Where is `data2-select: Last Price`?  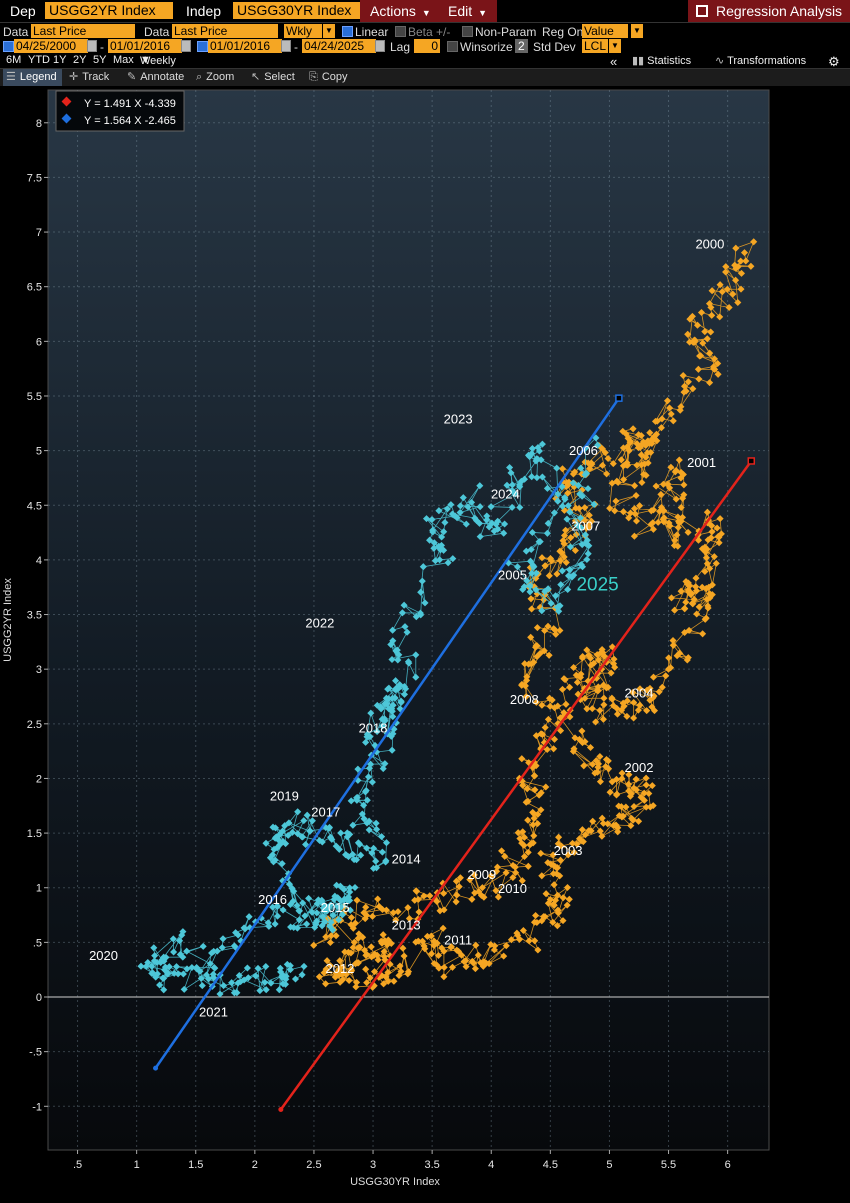
data2-select: Last Price is located at coordinates (225, 31).